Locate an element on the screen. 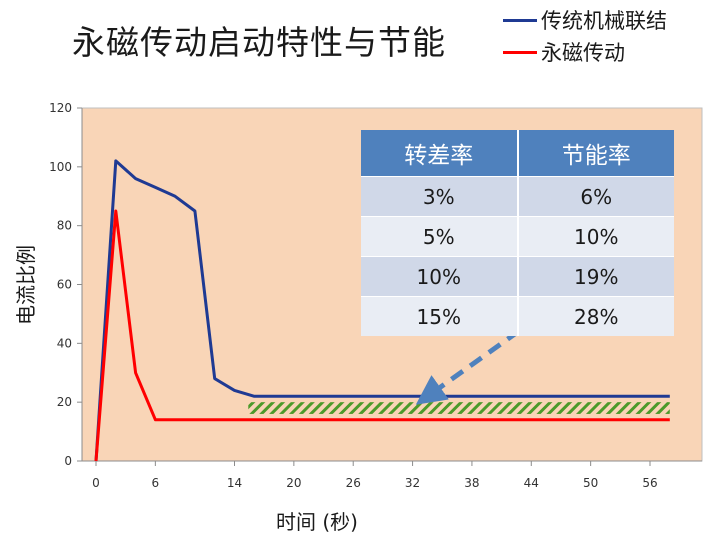  x-tick-label: 0 is located at coordinates (96, 483).